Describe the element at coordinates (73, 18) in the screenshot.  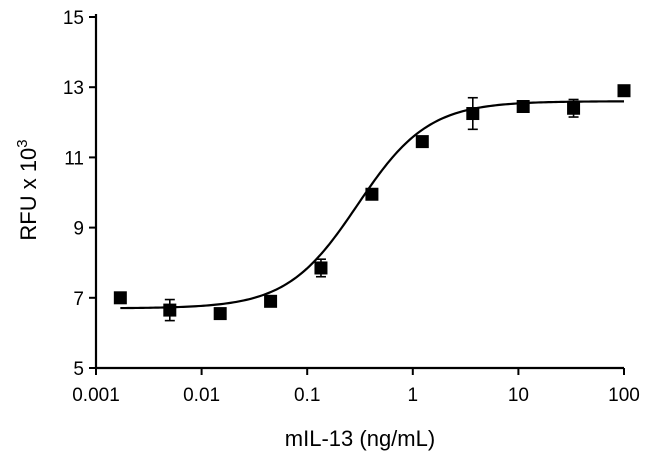
I see `y-tick-label: 15` at that location.